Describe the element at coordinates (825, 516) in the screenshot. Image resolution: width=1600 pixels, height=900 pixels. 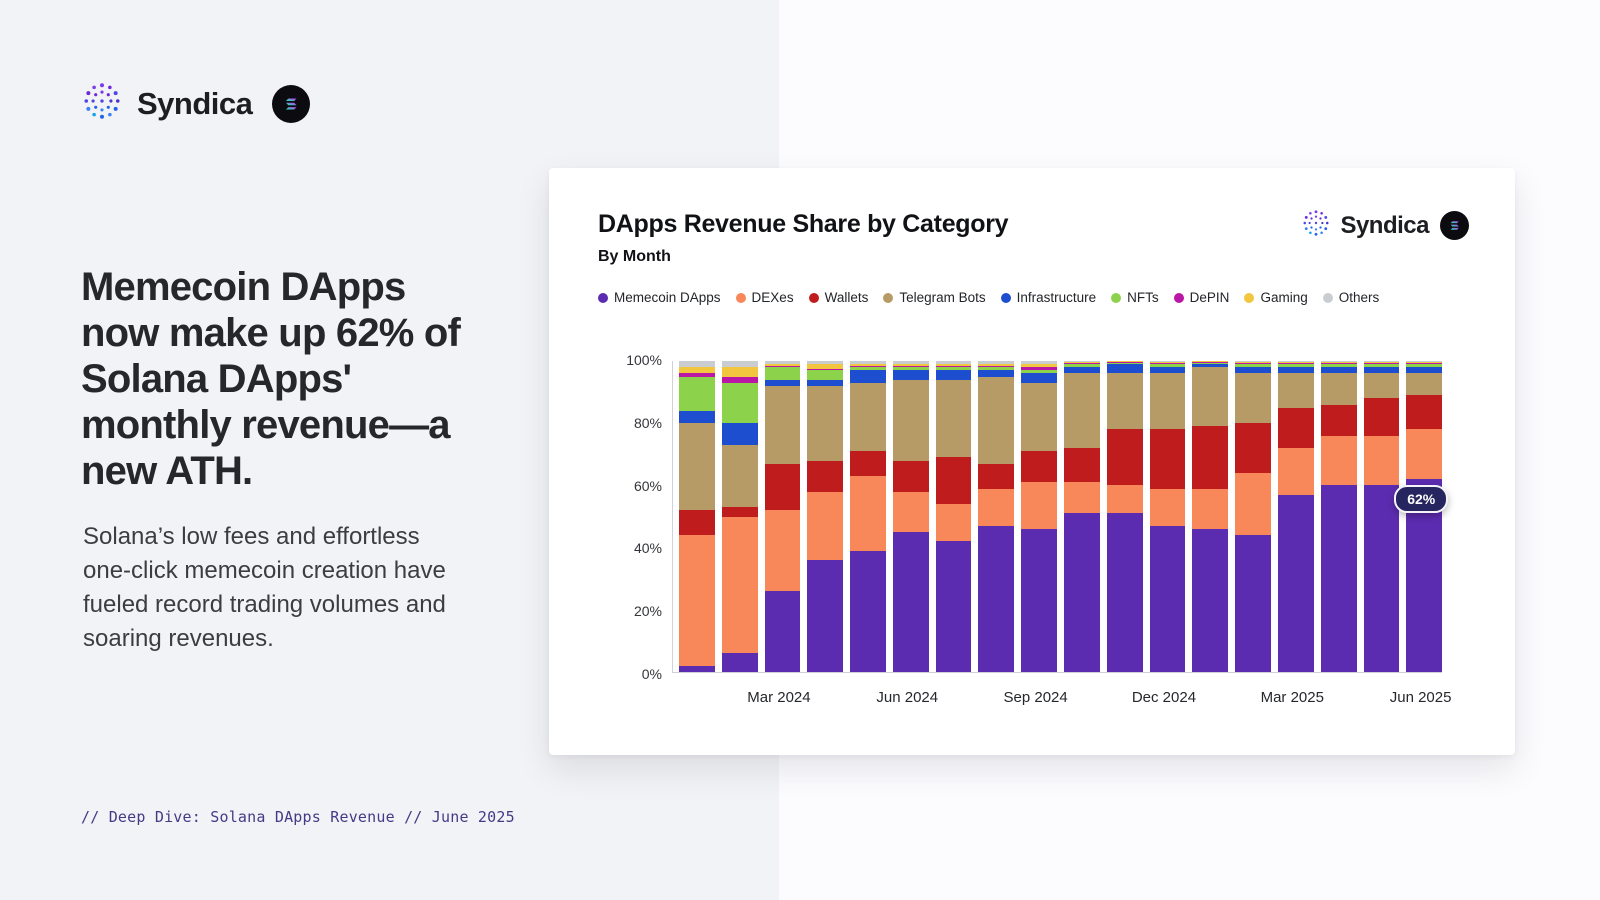
I see `bar-apr-2024` at that location.